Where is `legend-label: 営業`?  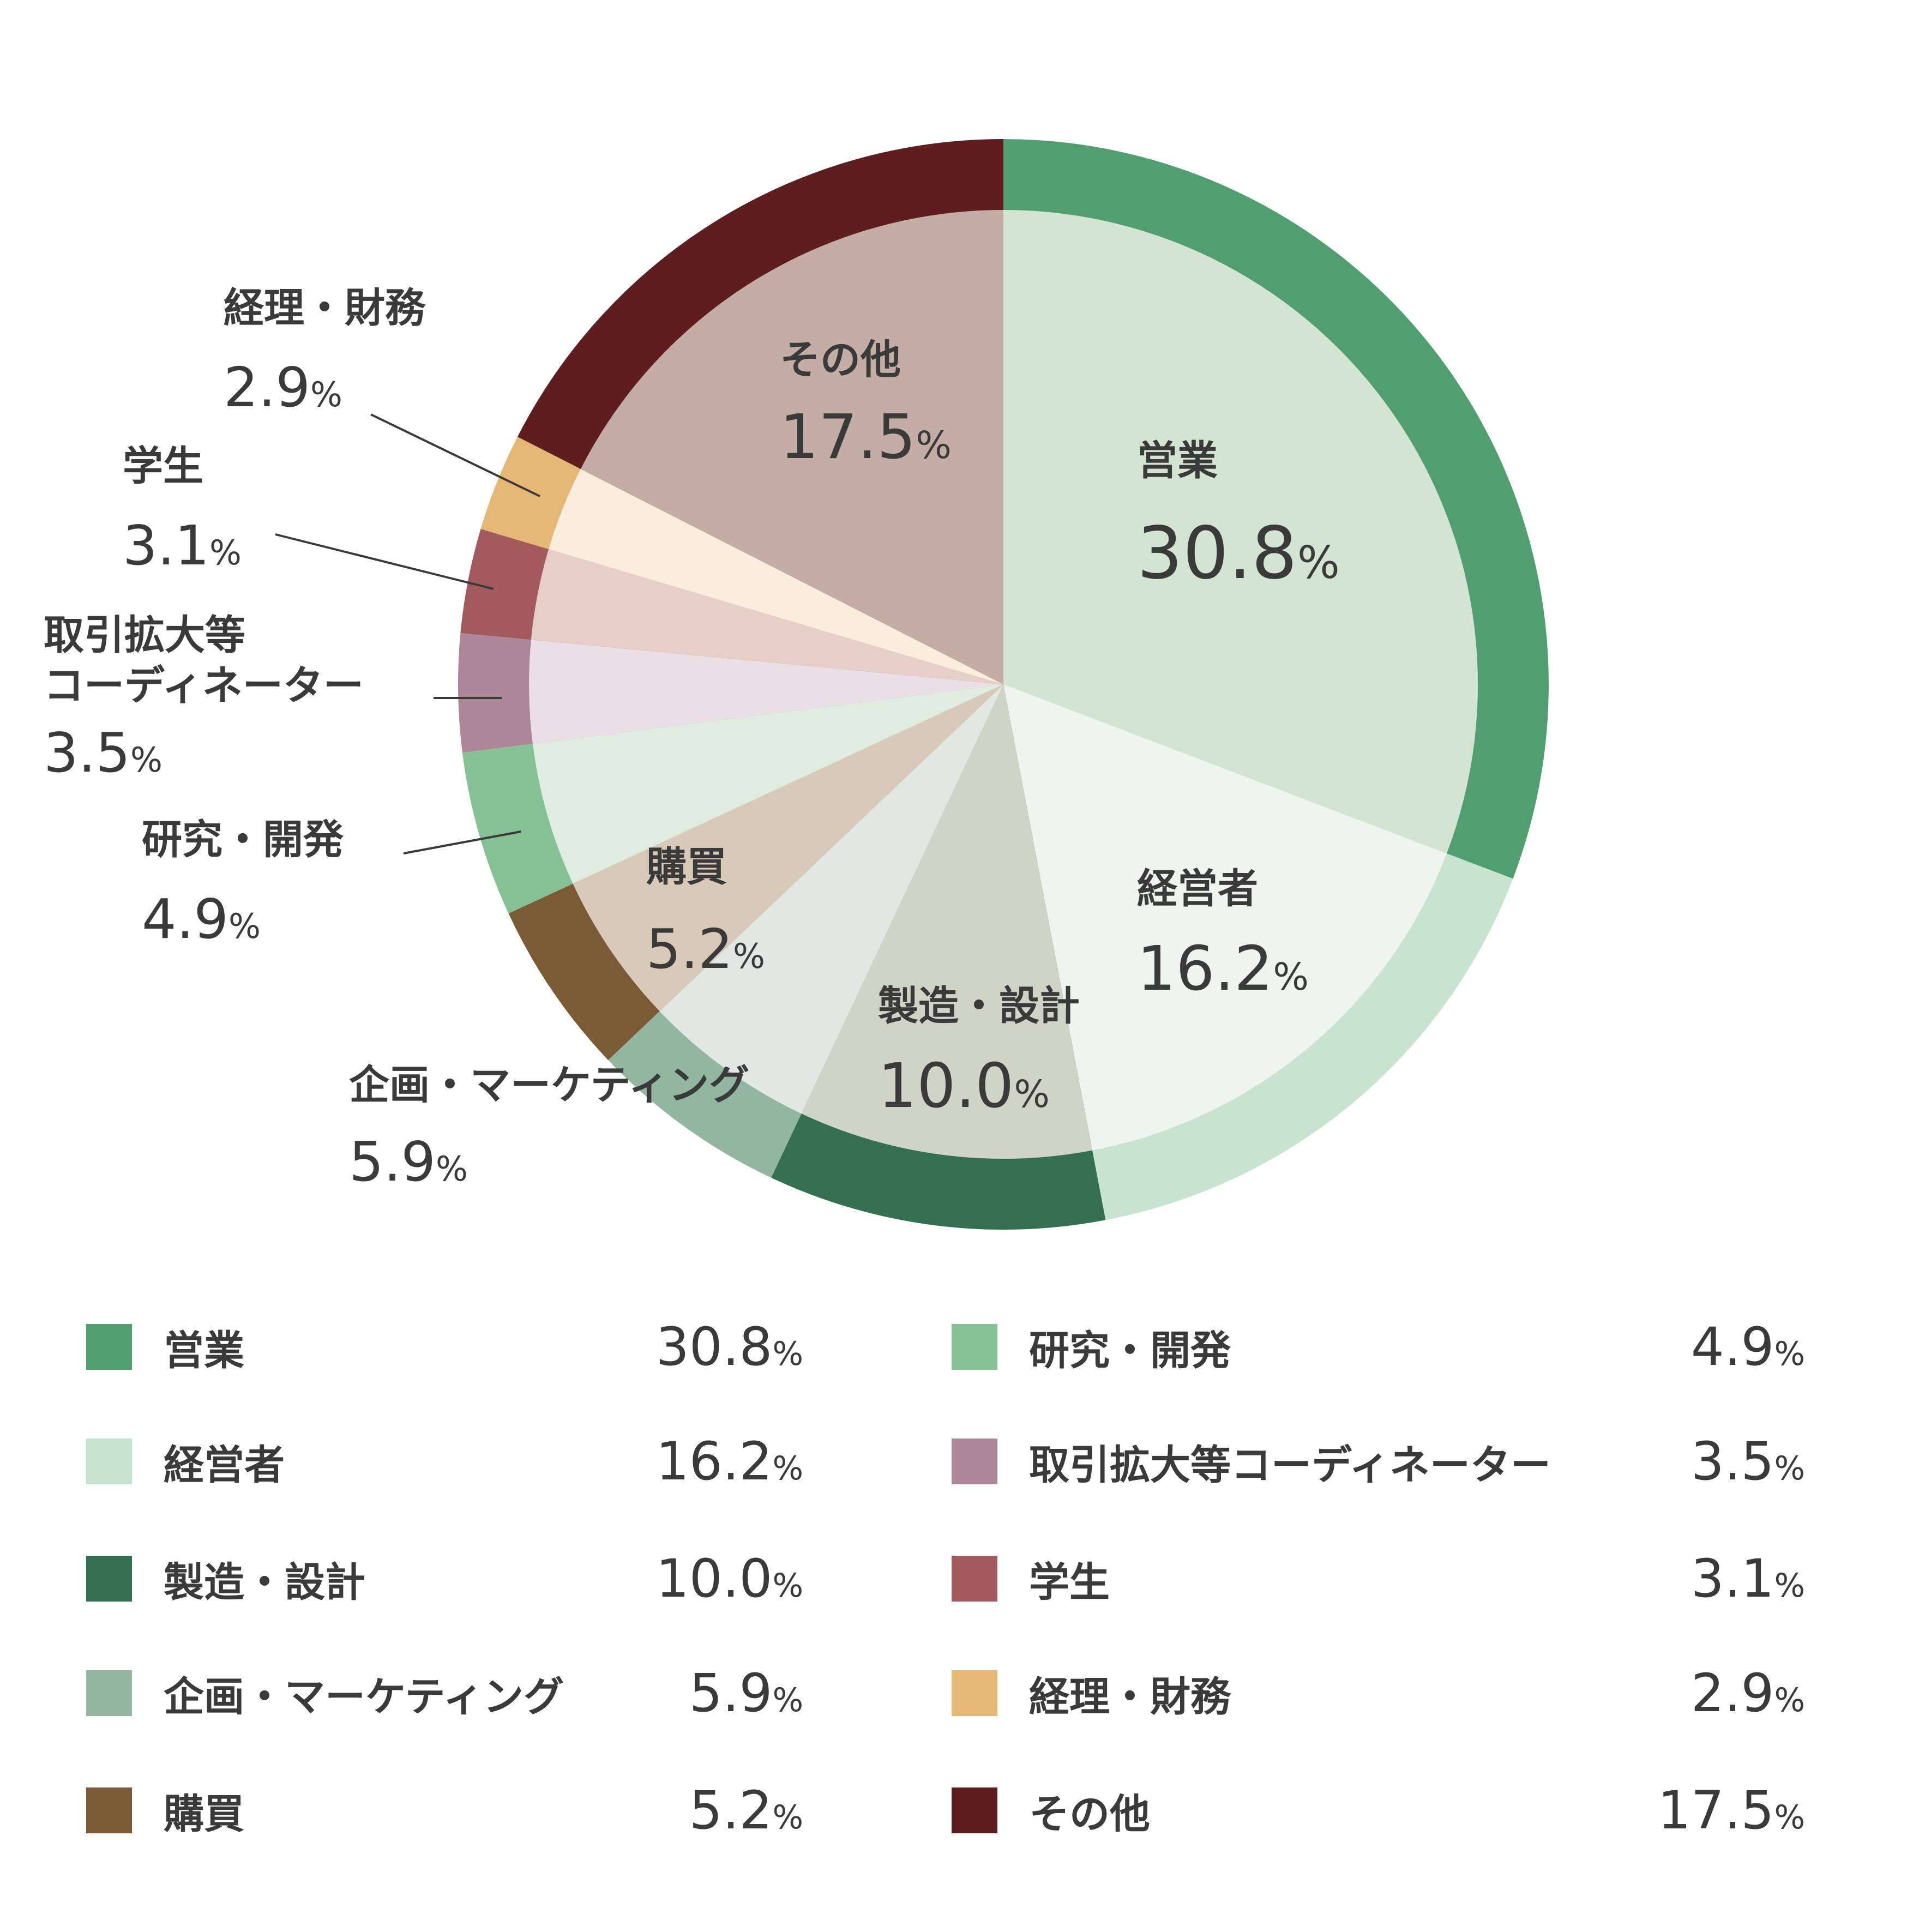
legend-label: 営業 is located at coordinates (204, 1350).